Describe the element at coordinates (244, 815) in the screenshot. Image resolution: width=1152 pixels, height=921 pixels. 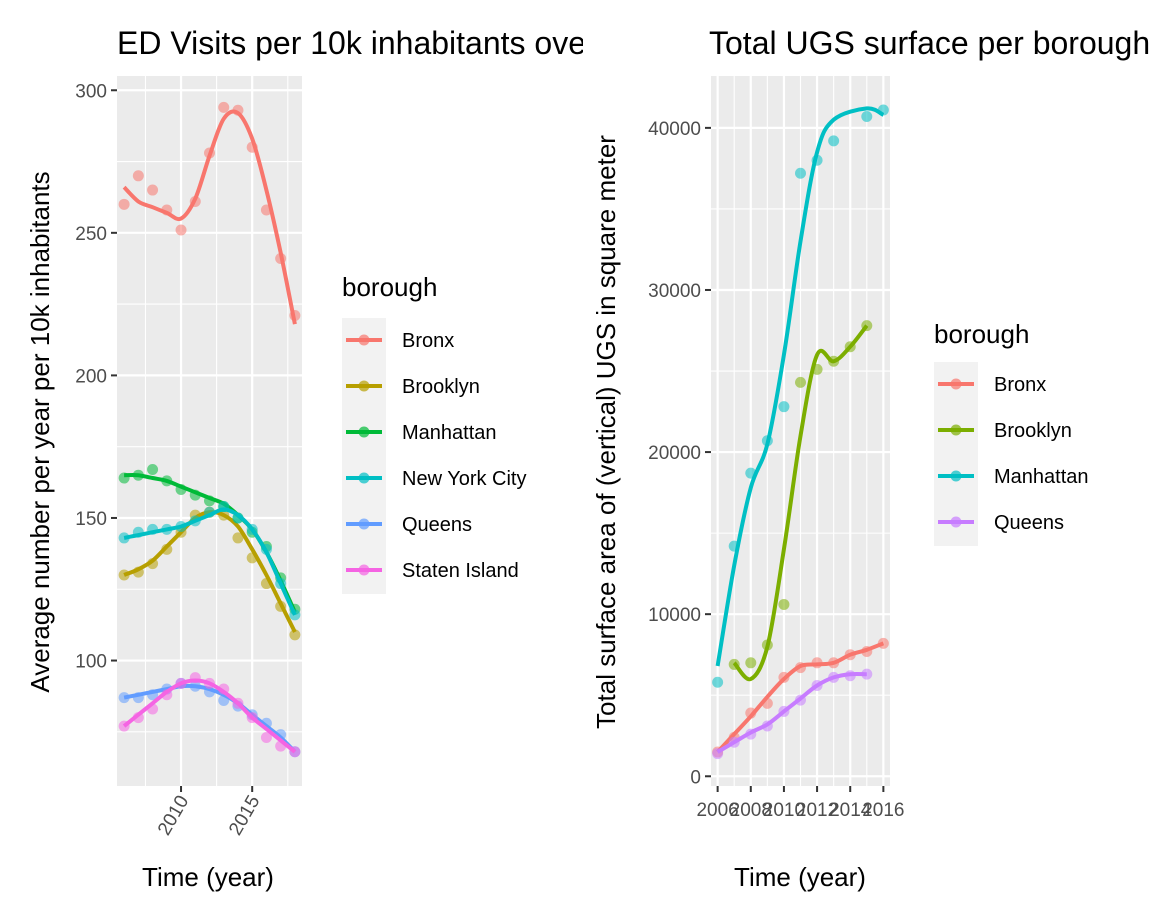
I see `x-tick-label: 2015` at that location.